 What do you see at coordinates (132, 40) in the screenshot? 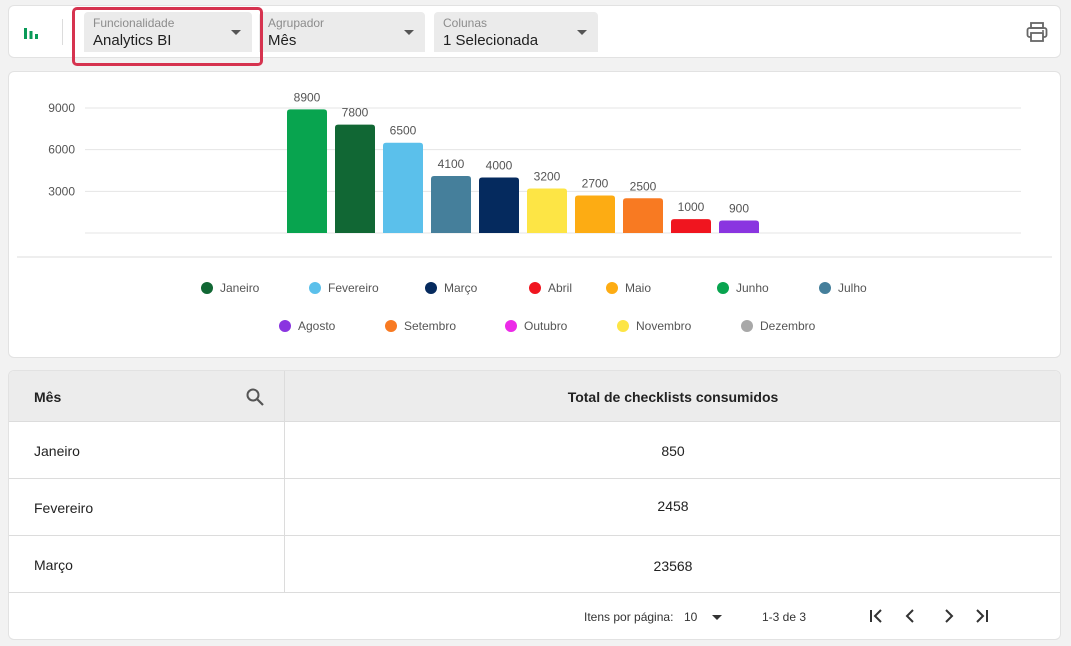
I see `funcionalidade-value: Analytics BI` at bounding box center [132, 40].